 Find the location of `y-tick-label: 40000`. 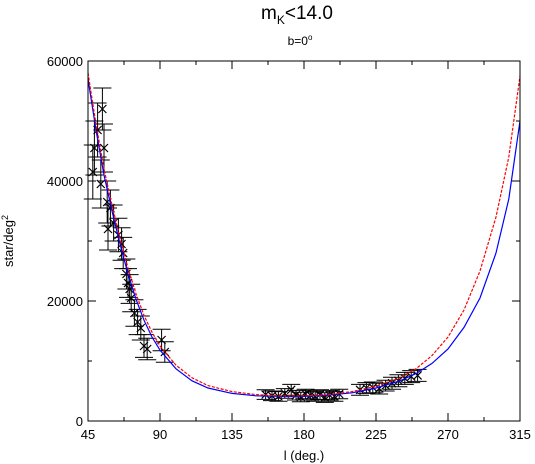

y-tick-label: 40000 is located at coordinates (65, 181).